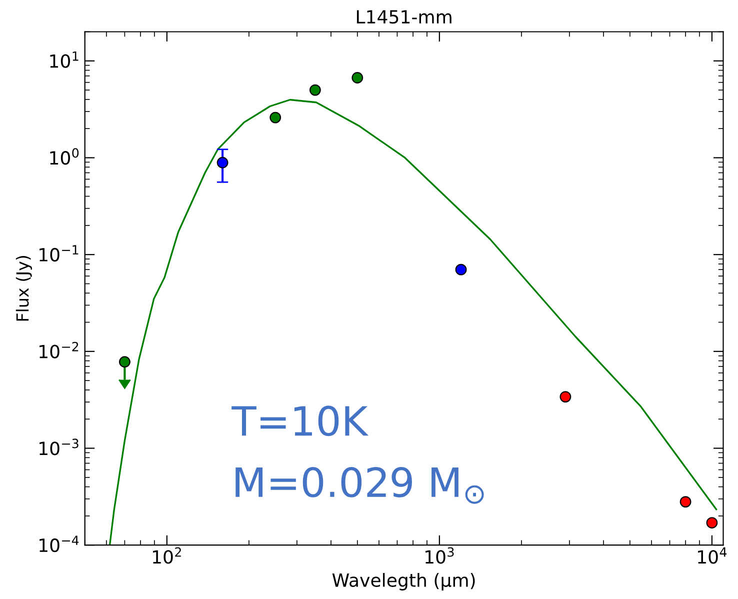 This screenshot has height=599, width=738. What do you see at coordinates (64, 60) in the screenshot?
I see `y-tick-label: 10$^{1}$` at bounding box center [64, 60].